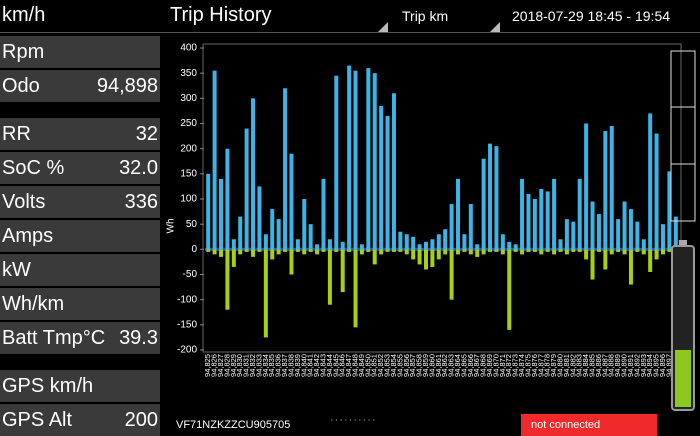 The width and height of the screenshot is (700, 436). I want to click on x-tick-label: 94,837, so click(284, 365).